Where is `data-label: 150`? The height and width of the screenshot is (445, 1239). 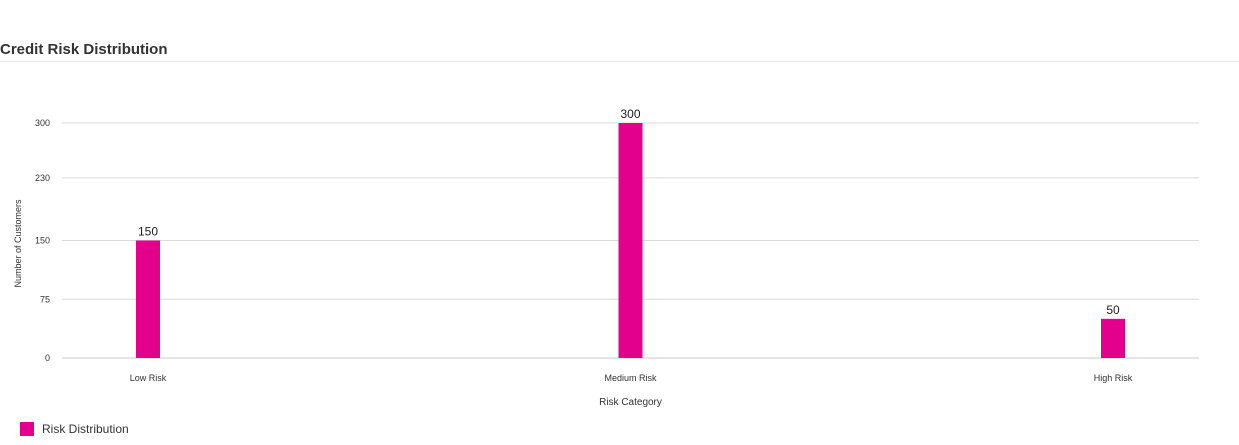
data-label: 150 is located at coordinates (148, 232).